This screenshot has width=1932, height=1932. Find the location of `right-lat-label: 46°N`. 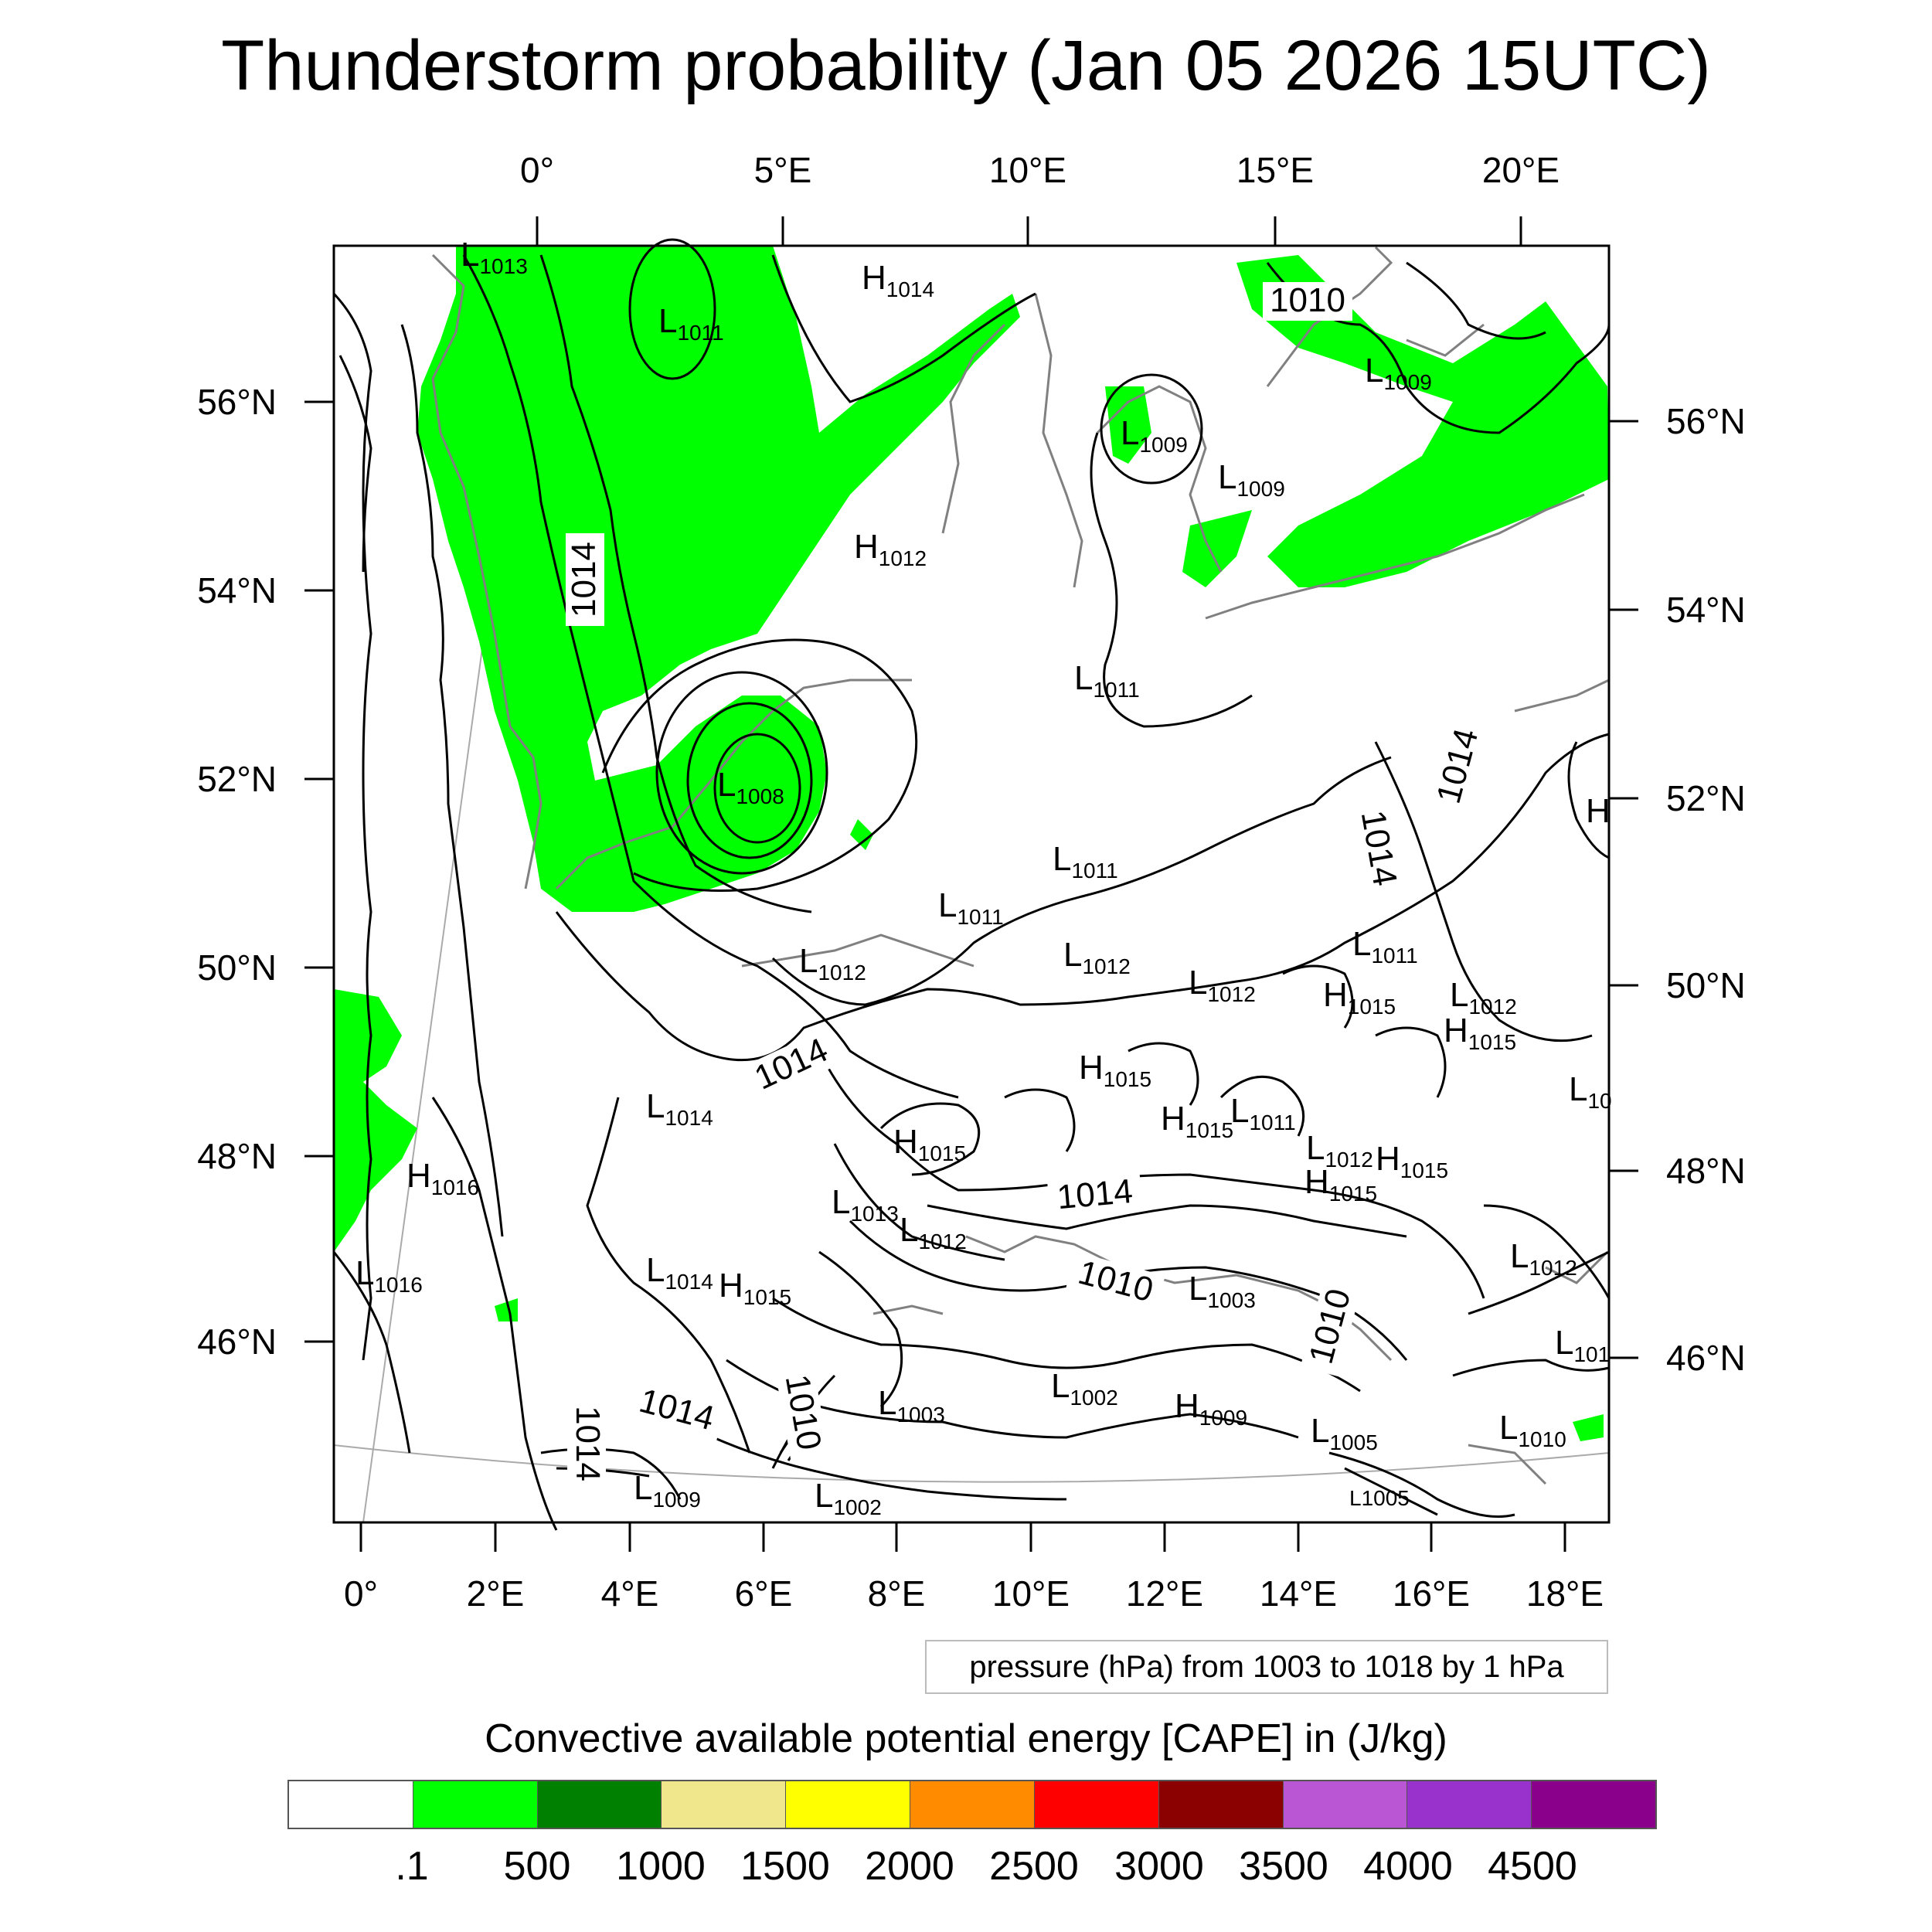

right-lat-label: 46°N is located at coordinates (1706, 1358).